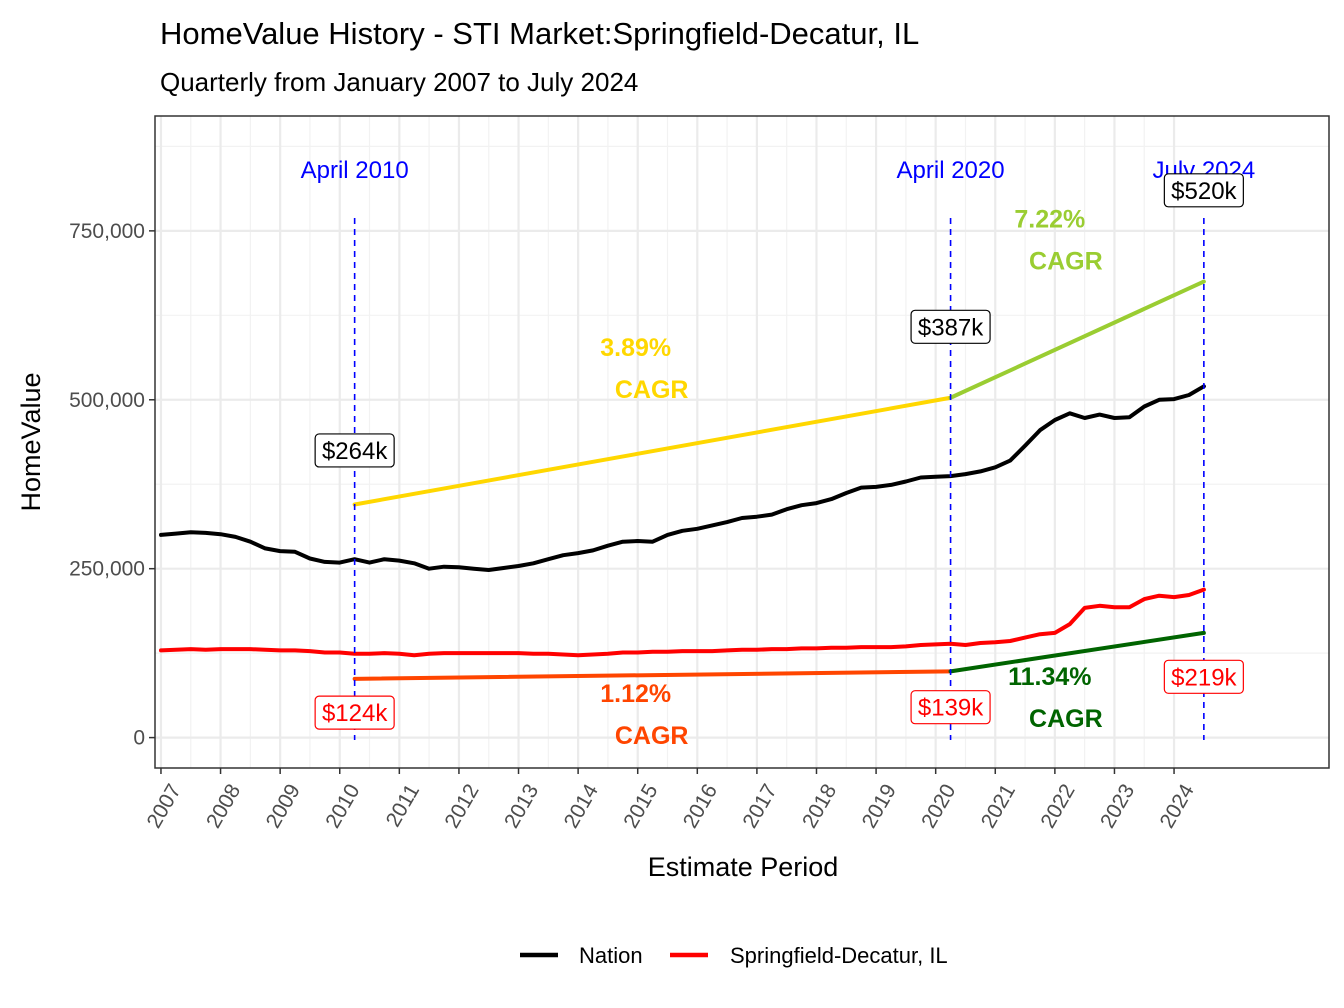  I want to click on x-tick-label: 2007, so click(163, 806).